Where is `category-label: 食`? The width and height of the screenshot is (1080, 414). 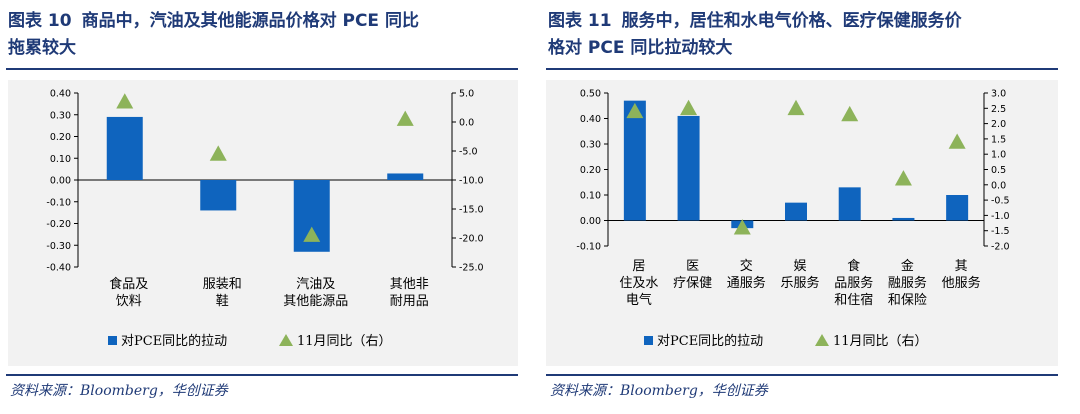
category-label: 食 is located at coordinates (853, 266).